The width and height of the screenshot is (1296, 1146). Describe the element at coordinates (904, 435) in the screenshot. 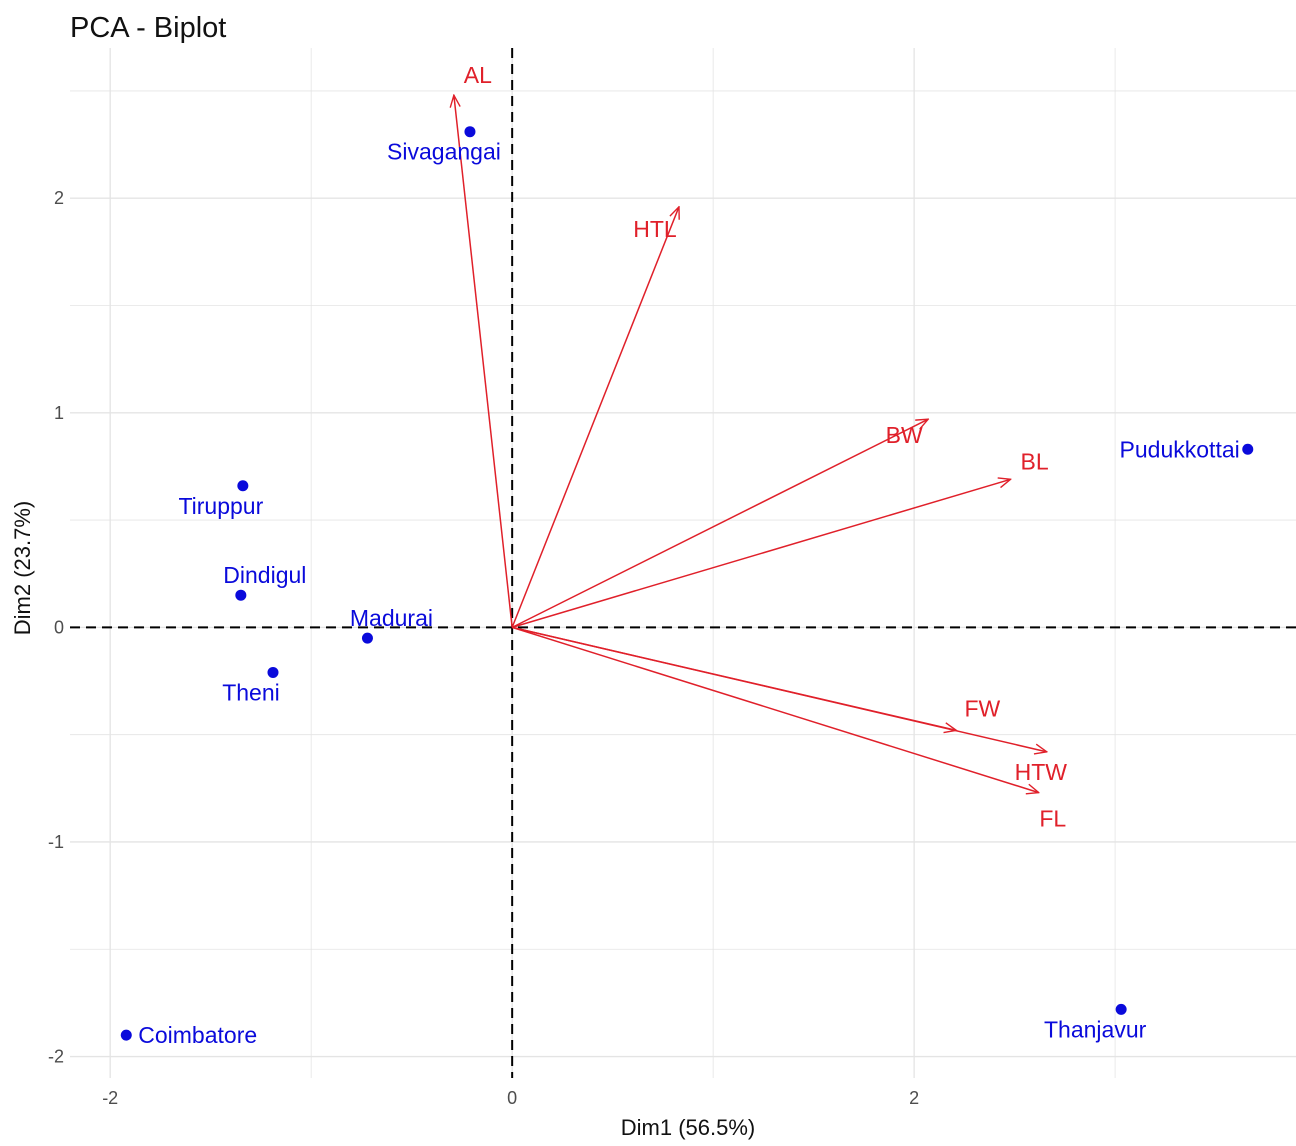

I see `variable-label: BW` at that location.